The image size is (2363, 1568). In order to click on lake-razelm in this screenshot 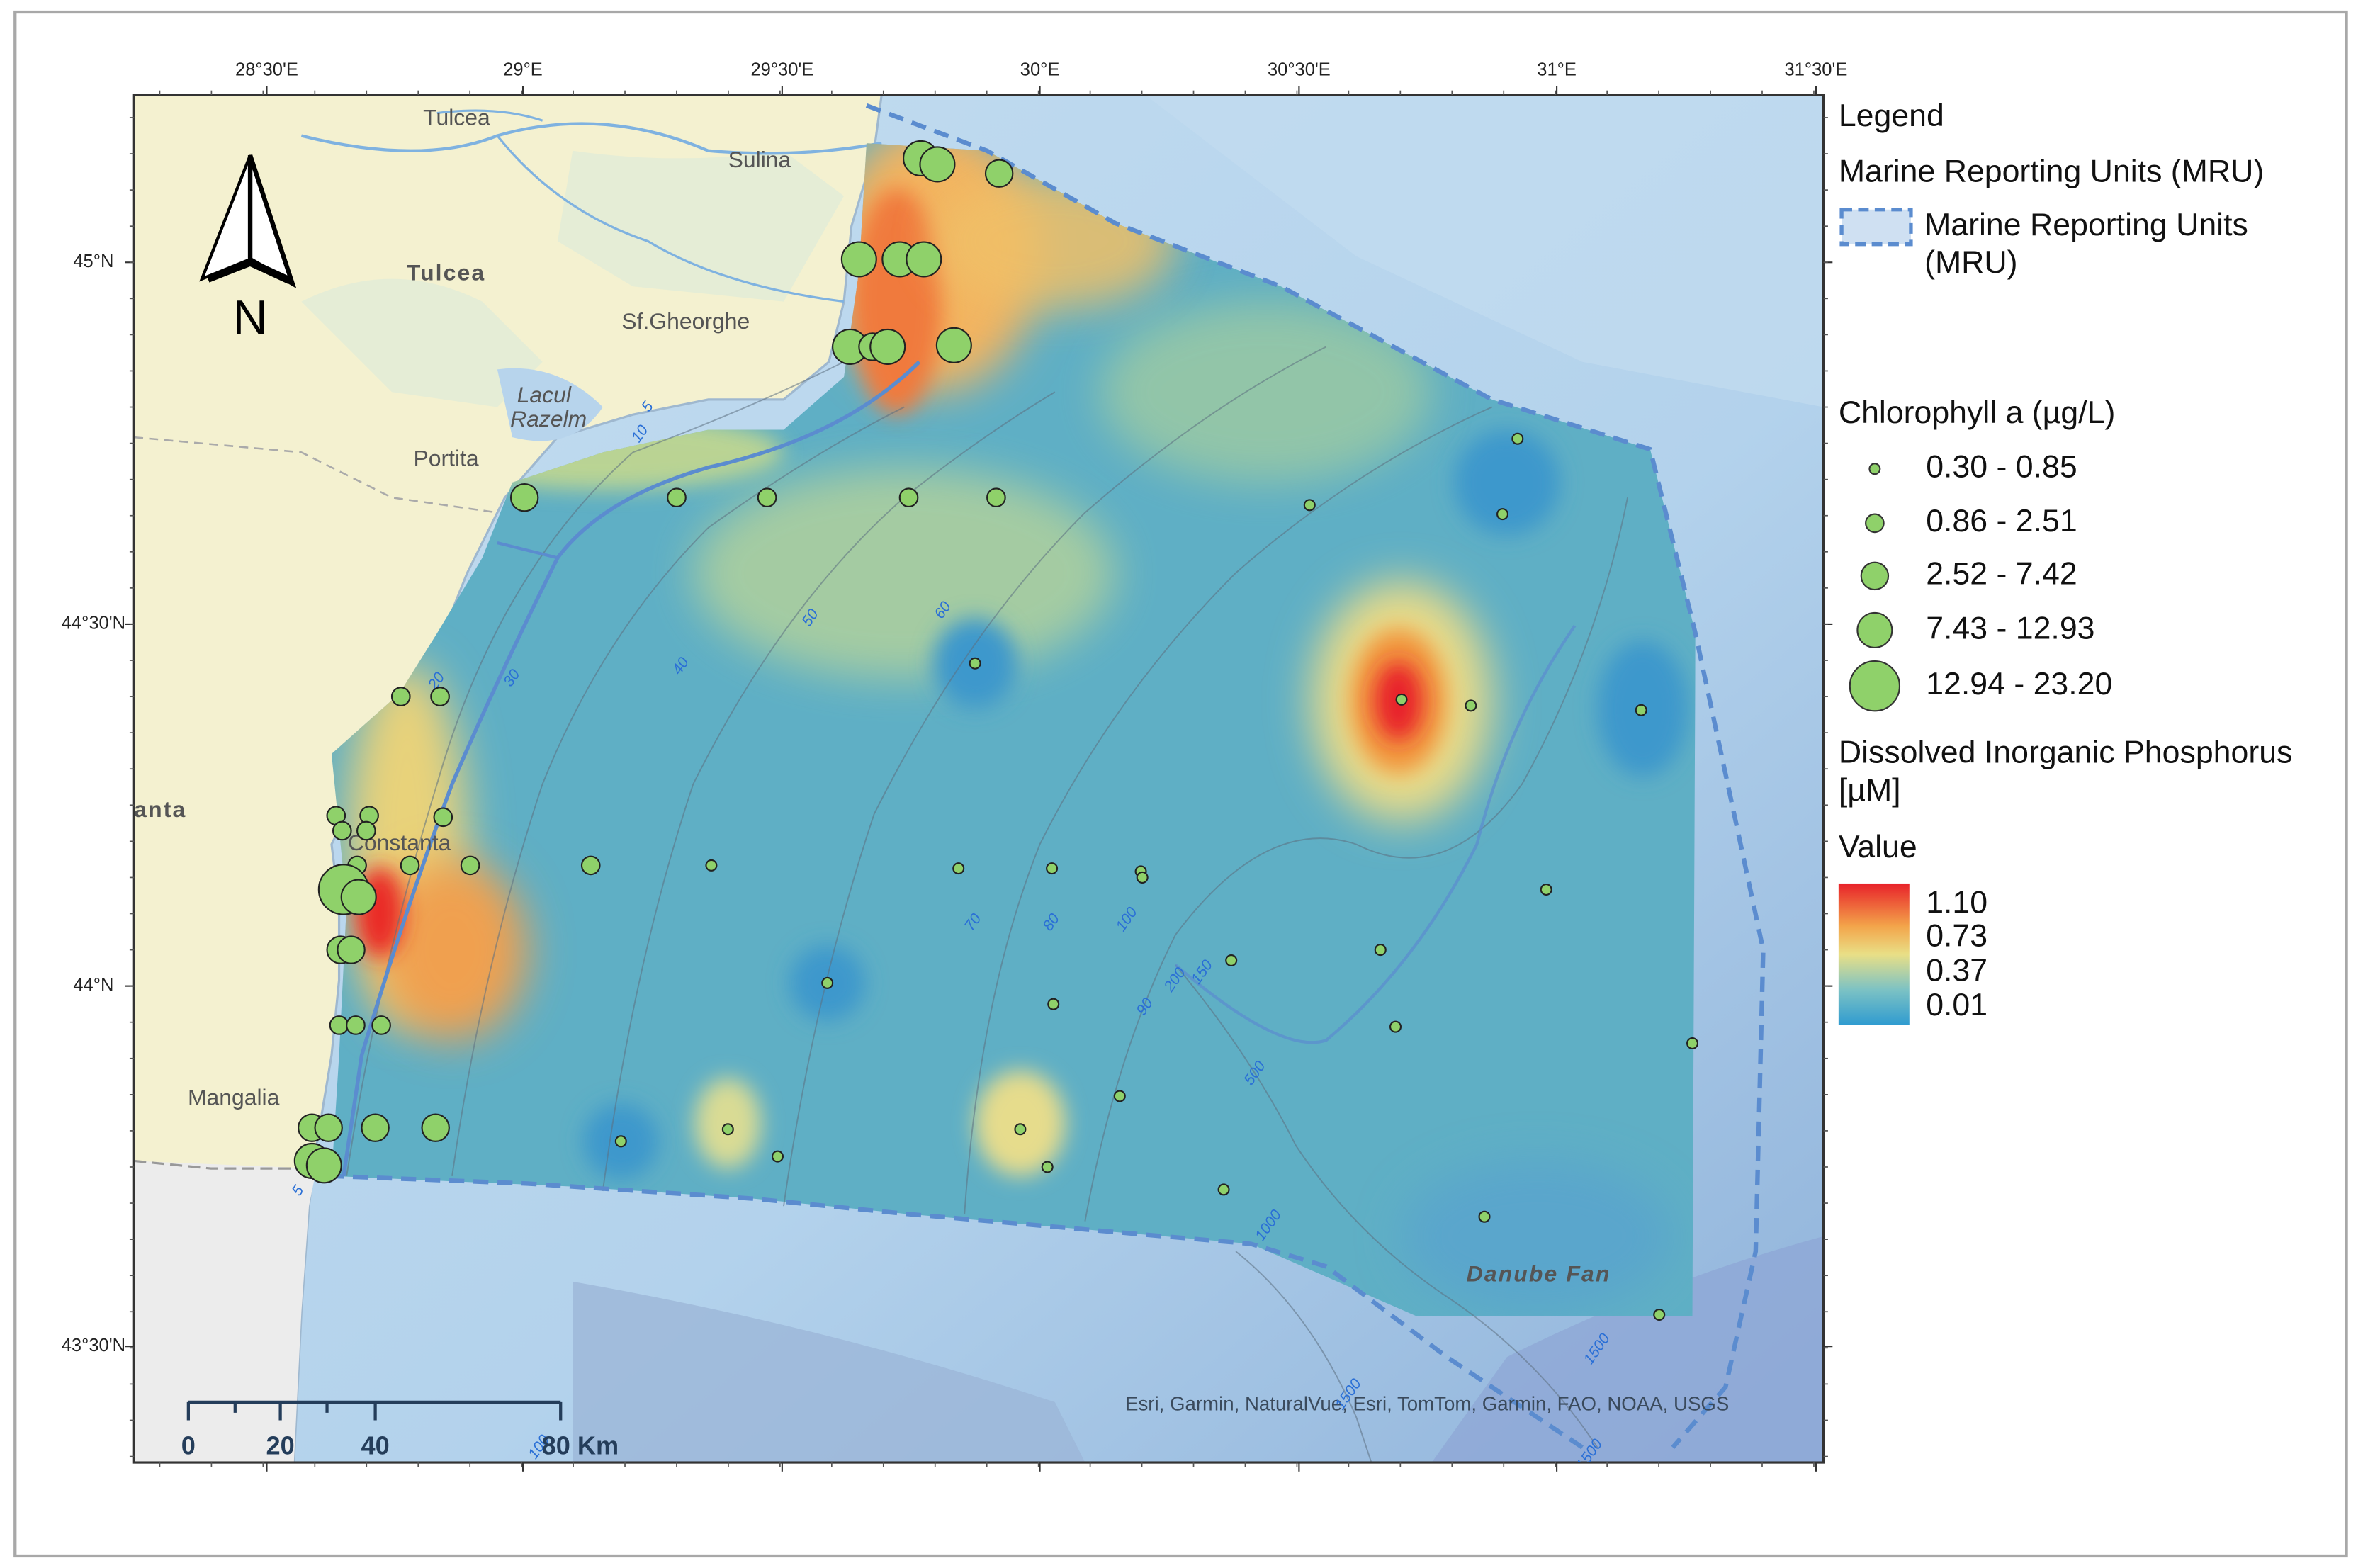, I will do `click(550, 404)`.